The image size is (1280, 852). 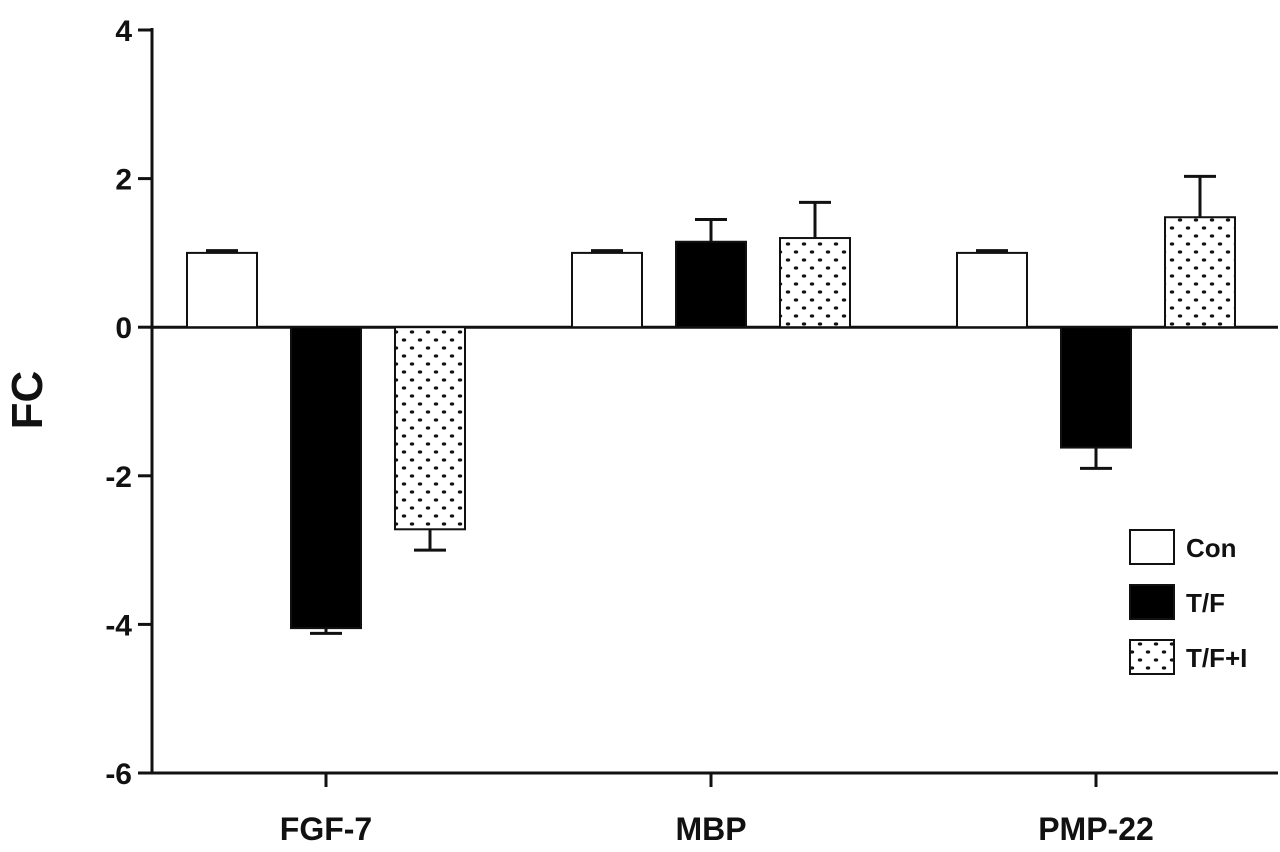 I want to click on legend-swatch-t-f, so click(x=1152, y=602).